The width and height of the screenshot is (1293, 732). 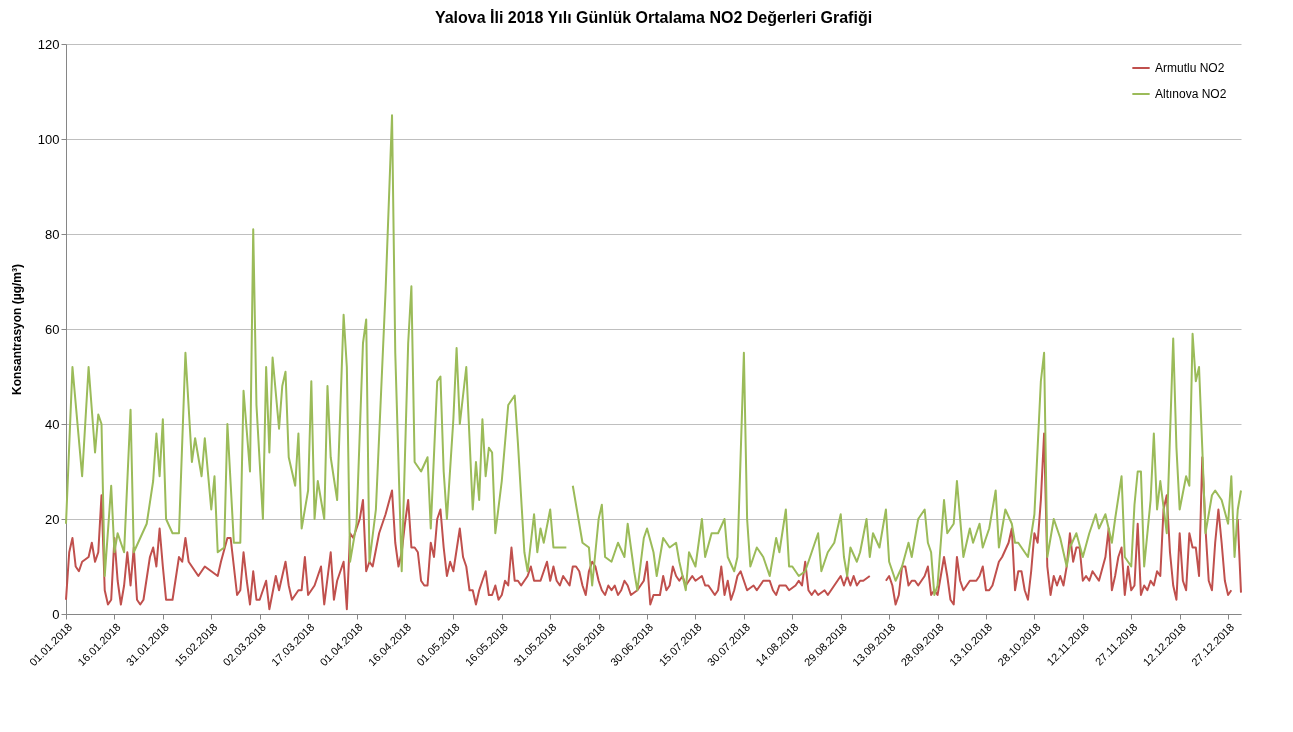 What do you see at coordinates (48, 139) in the screenshot?
I see `y-tick-label: 100` at bounding box center [48, 139].